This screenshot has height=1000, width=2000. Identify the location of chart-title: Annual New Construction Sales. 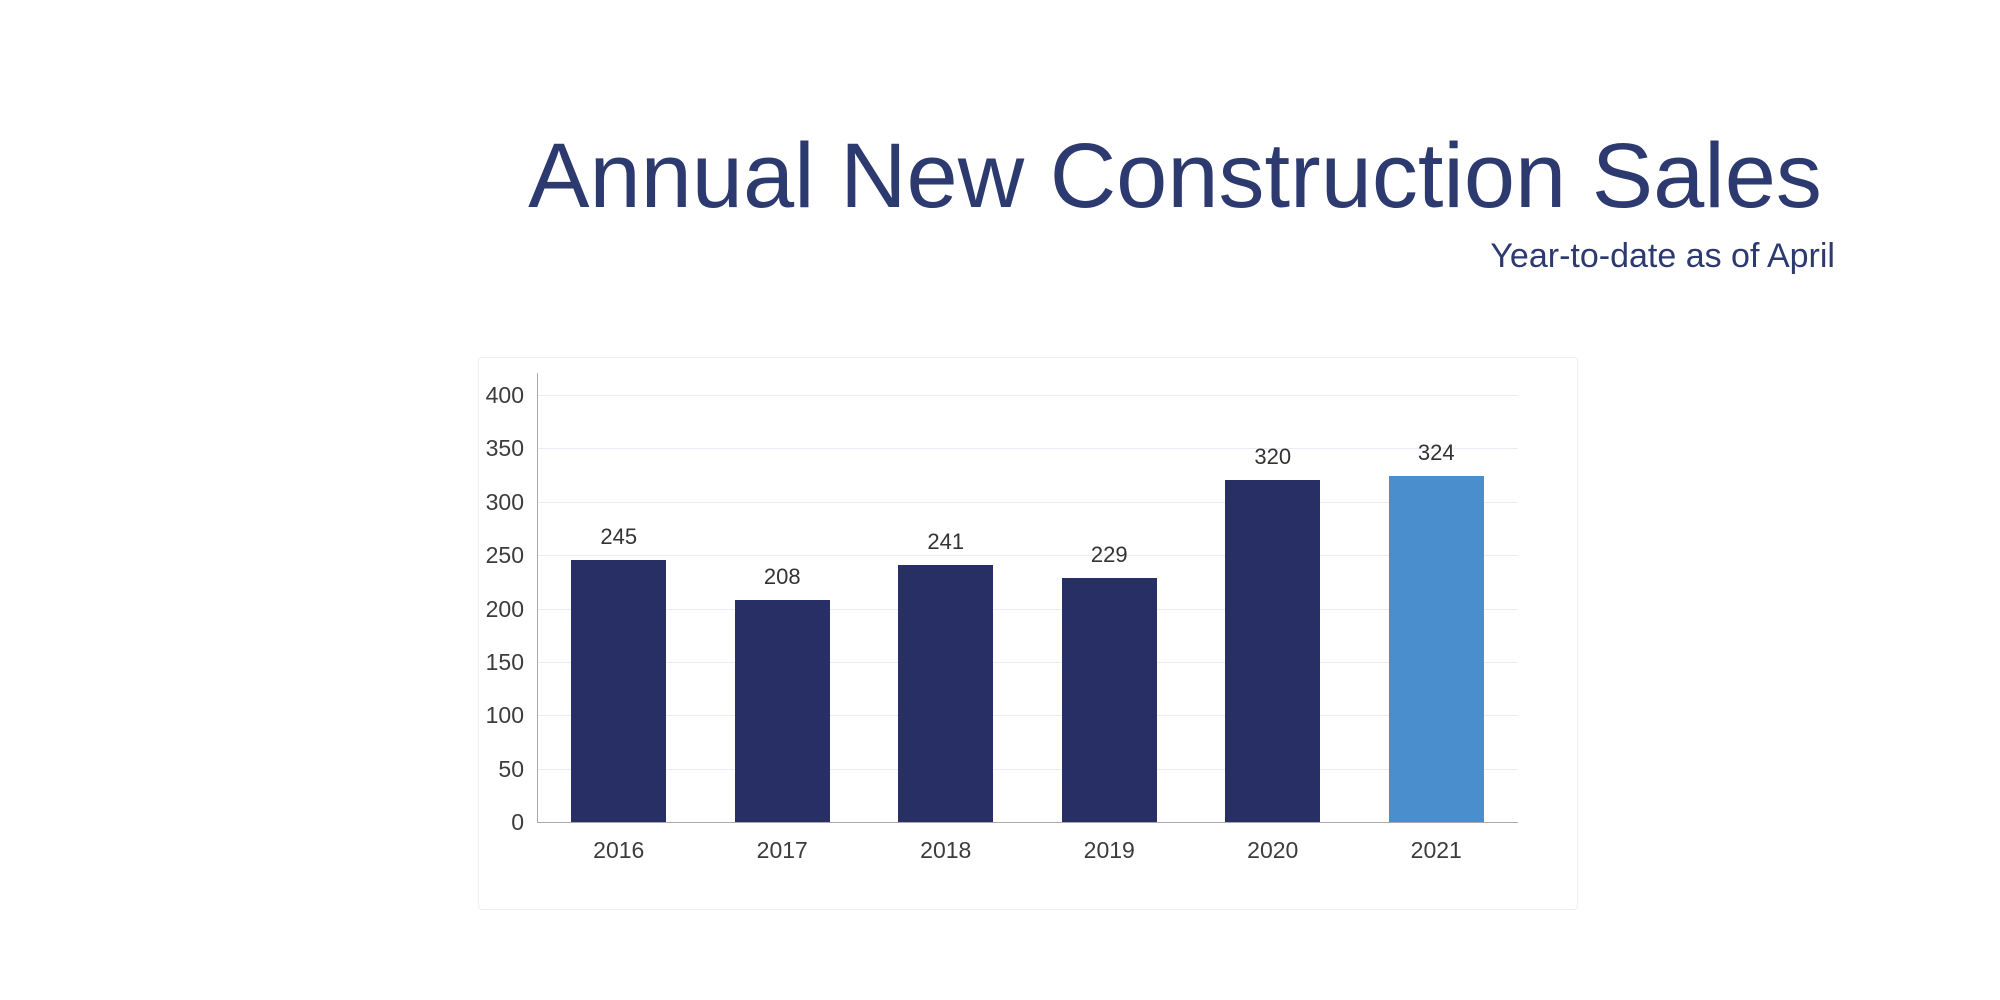
(1175, 176).